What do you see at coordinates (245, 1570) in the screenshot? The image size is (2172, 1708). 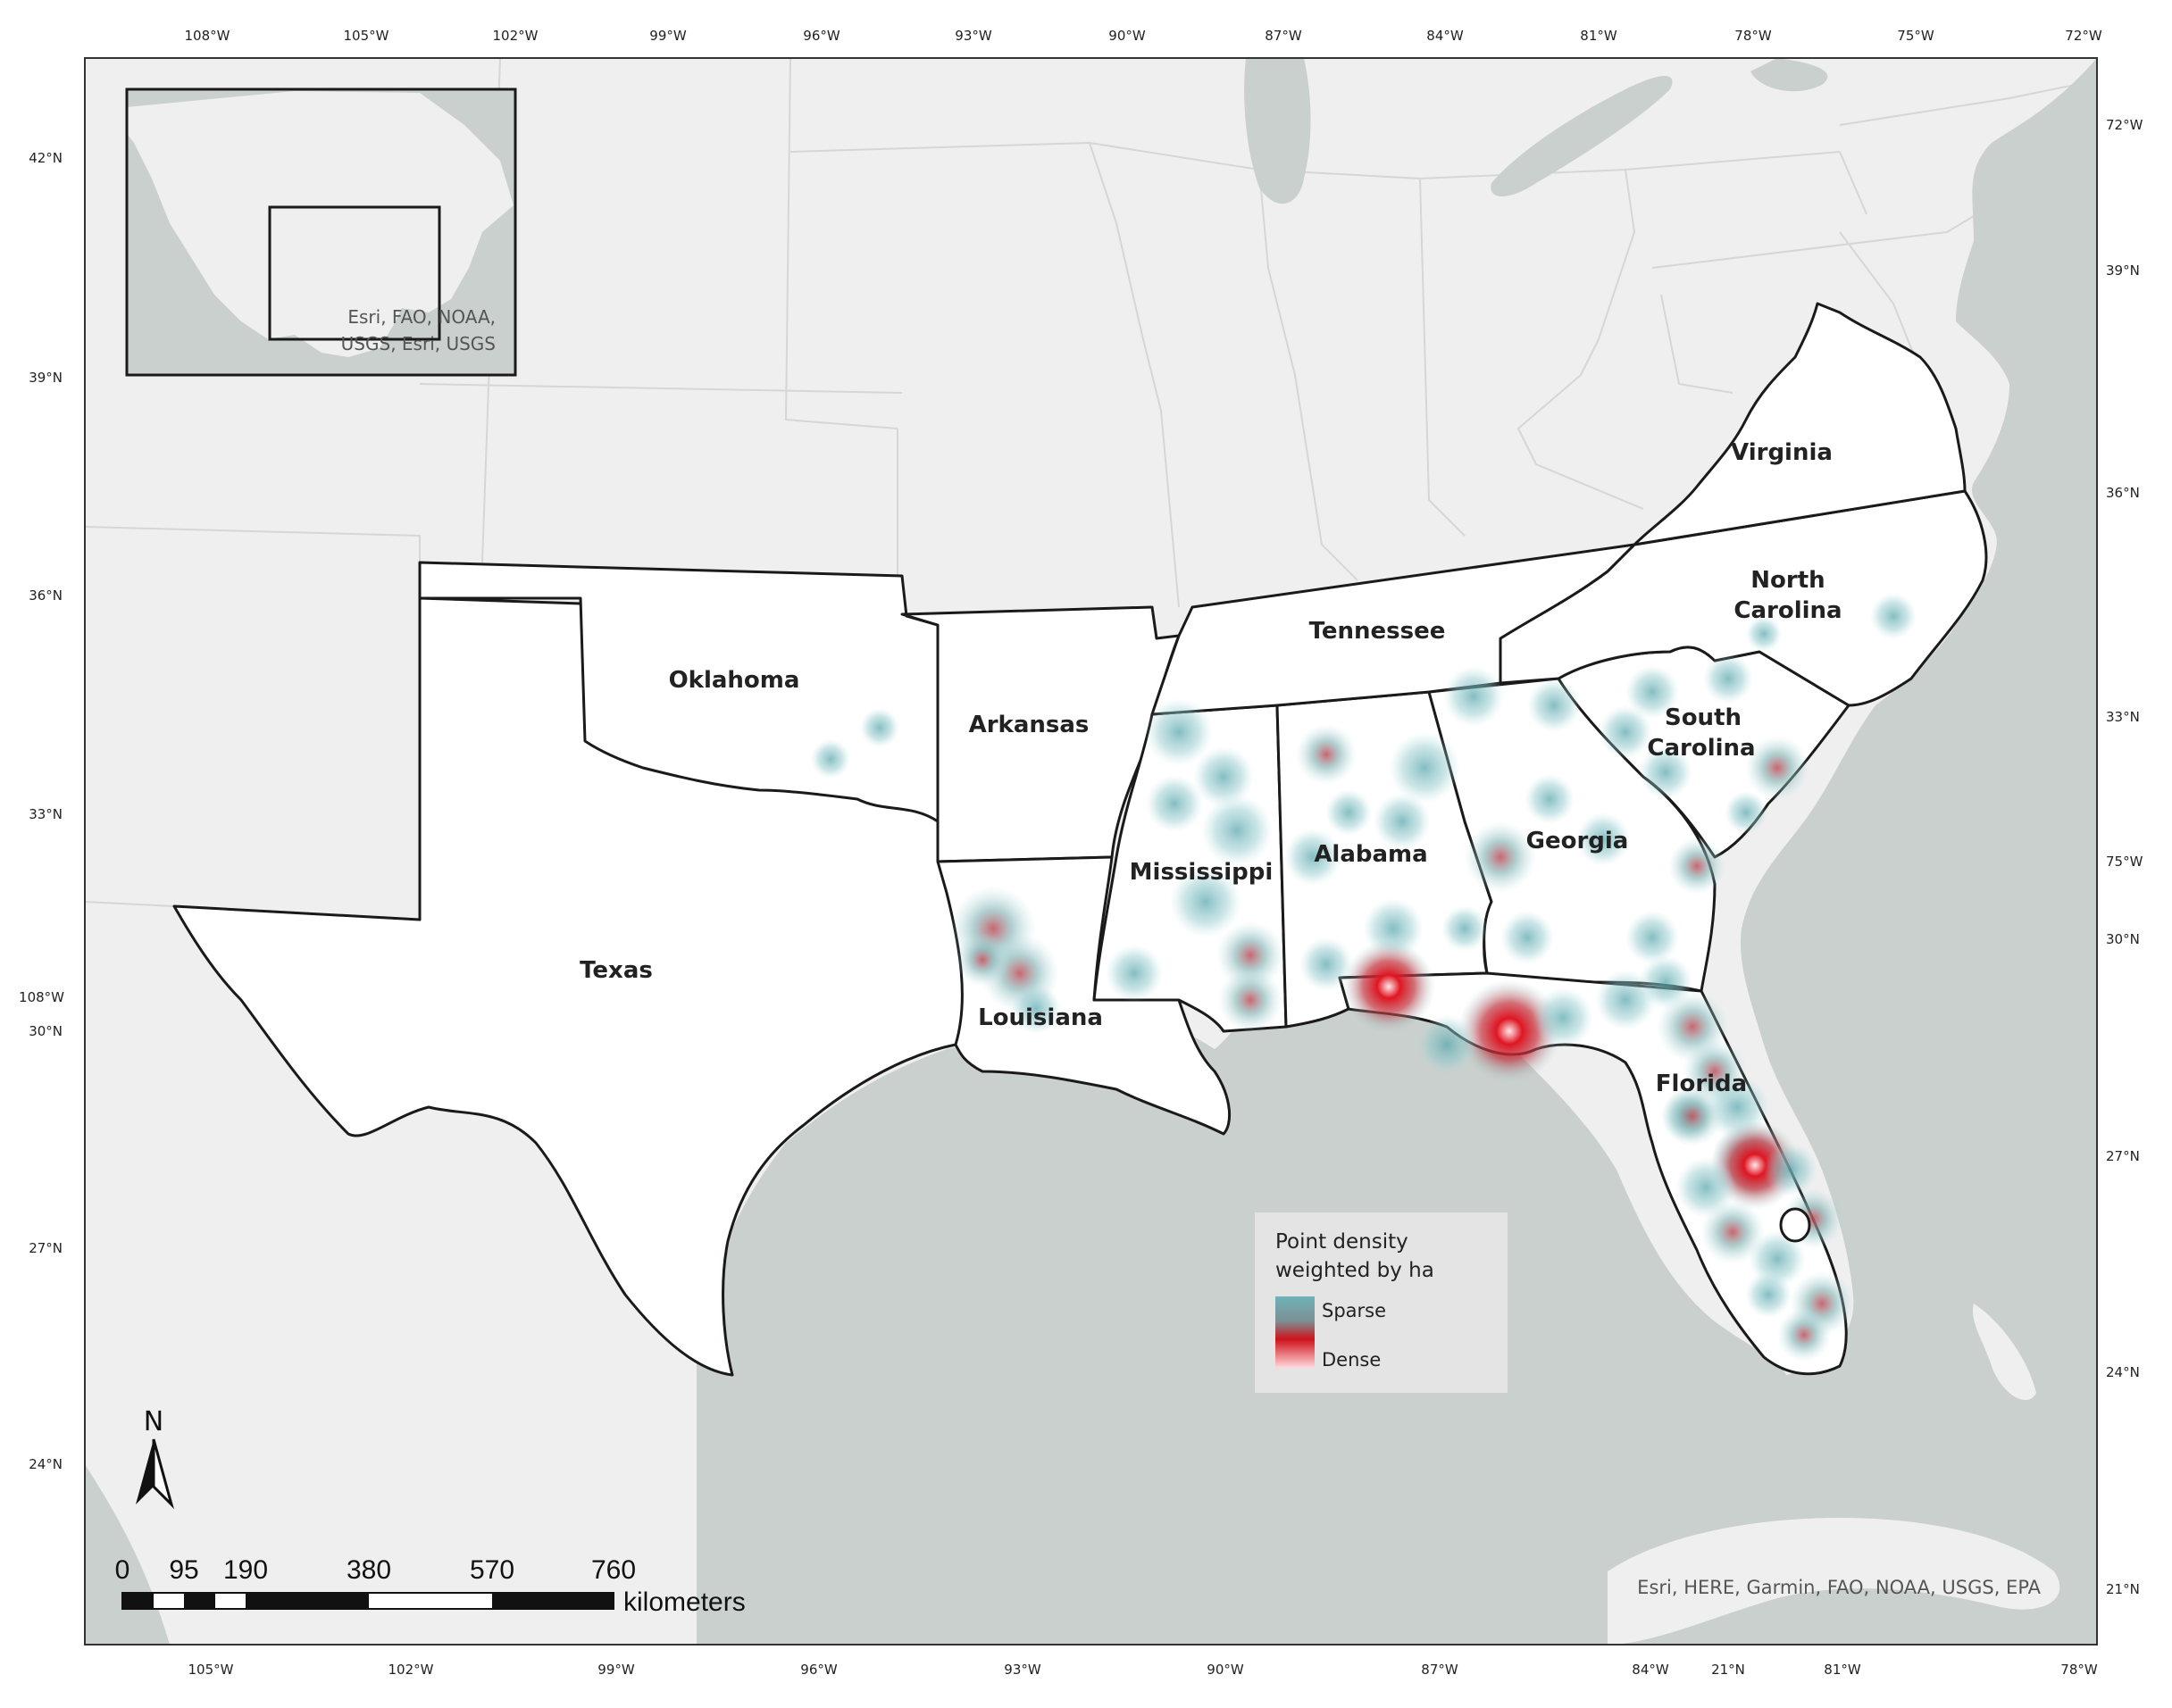 I see `scale-label-190: 190` at bounding box center [245, 1570].